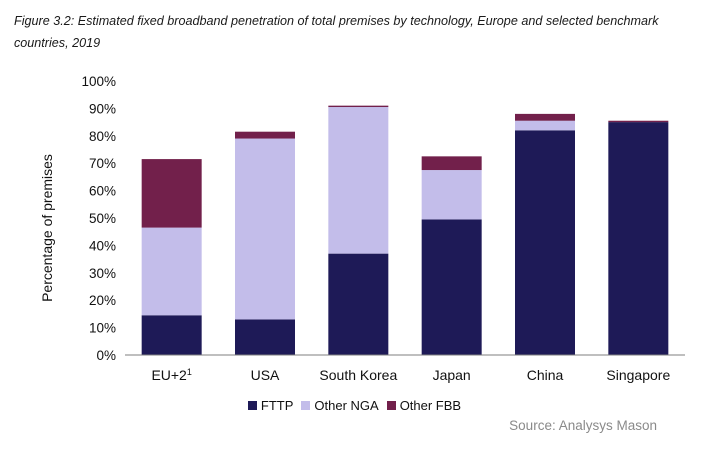  What do you see at coordinates (189, 372) in the screenshot?
I see `x-tick-superscript: 1` at bounding box center [189, 372].